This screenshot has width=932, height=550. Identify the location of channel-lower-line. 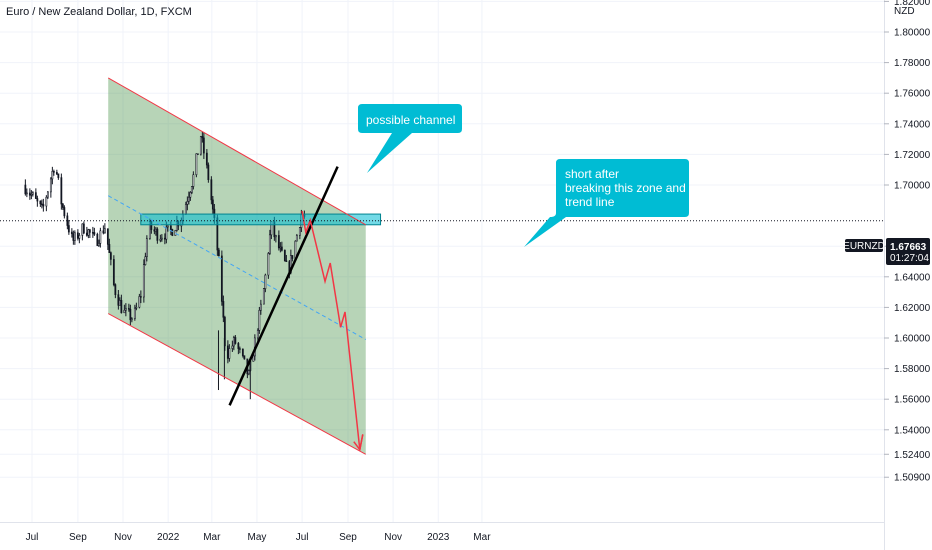
(236, 384).